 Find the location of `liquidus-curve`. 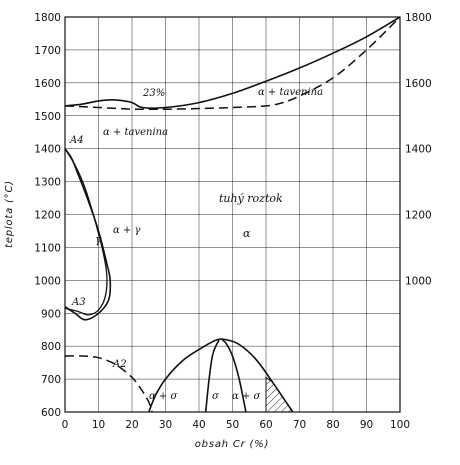

liquidus-curve is located at coordinates (232, 62).